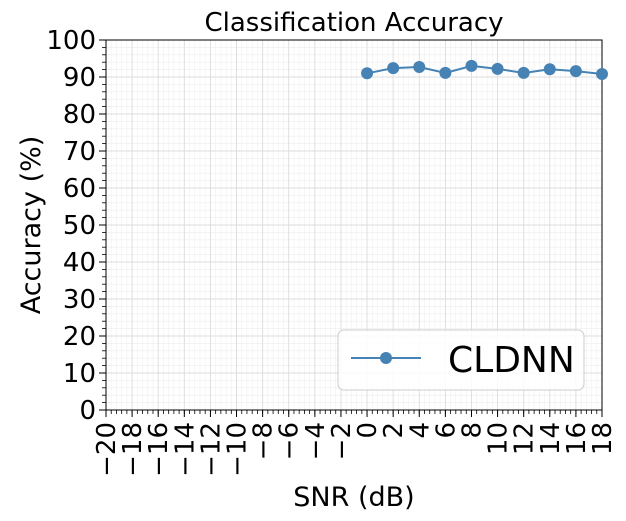 This screenshot has width=626, height=521. What do you see at coordinates (79, 152) in the screenshot?
I see `y-tick-label: 70` at bounding box center [79, 152].